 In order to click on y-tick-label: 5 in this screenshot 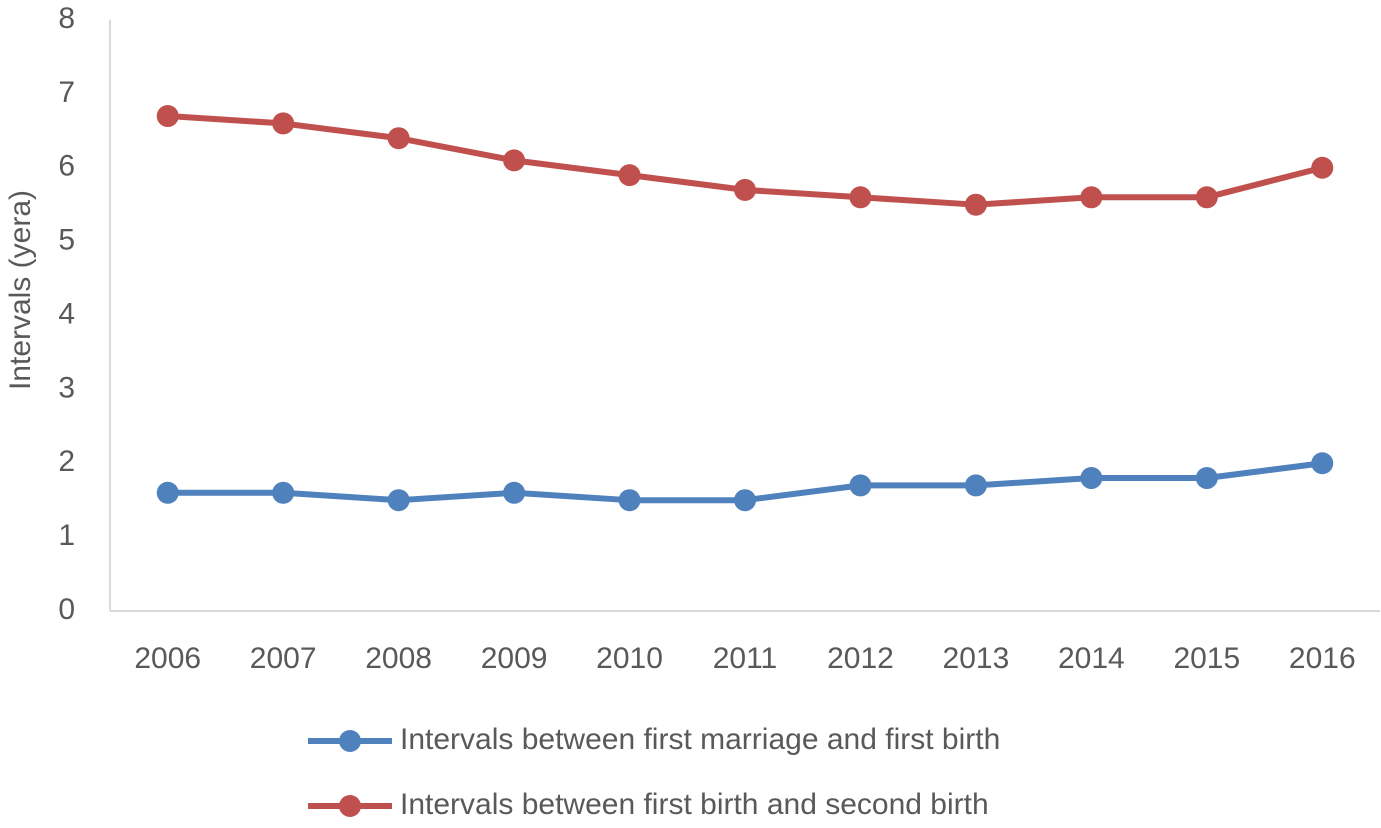, I will do `click(66, 240)`.